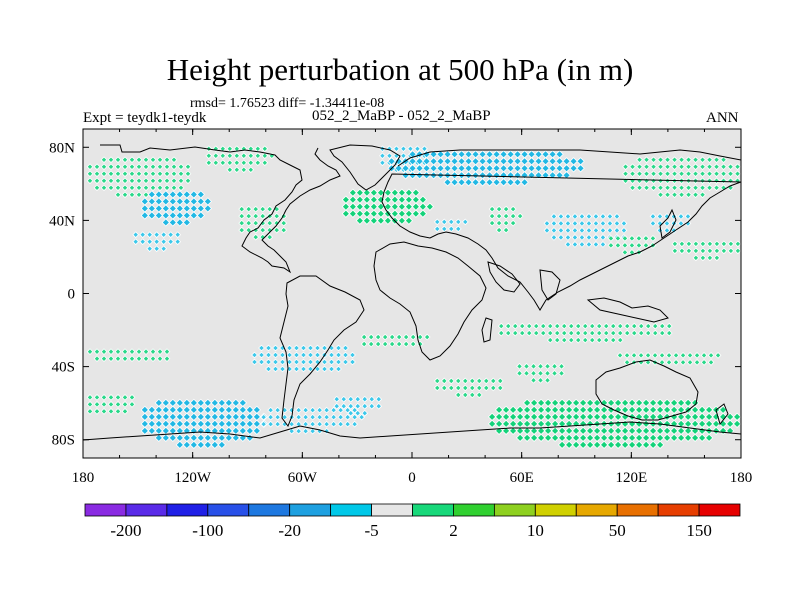 This screenshot has width=800, height=600. I want to click on coastline-indonesia, so click(627, 310).